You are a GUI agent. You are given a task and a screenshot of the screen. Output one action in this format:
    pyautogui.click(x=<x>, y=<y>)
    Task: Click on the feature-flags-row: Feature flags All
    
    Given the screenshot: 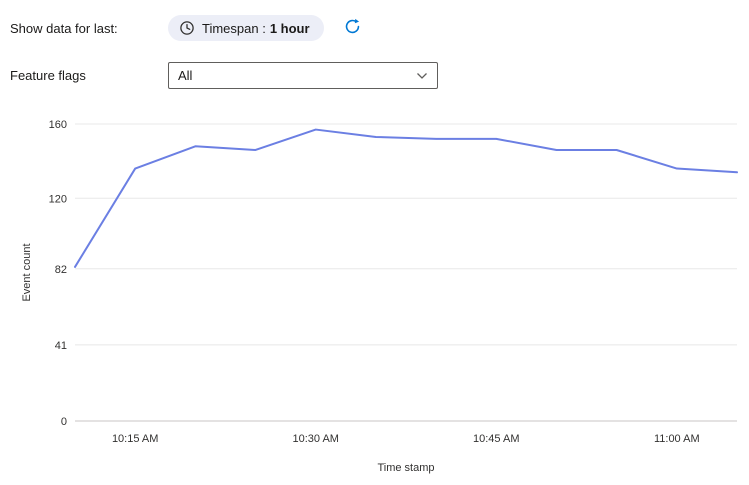 What is the action you would take?
    pyautogui.click(x=374, y=65)
    